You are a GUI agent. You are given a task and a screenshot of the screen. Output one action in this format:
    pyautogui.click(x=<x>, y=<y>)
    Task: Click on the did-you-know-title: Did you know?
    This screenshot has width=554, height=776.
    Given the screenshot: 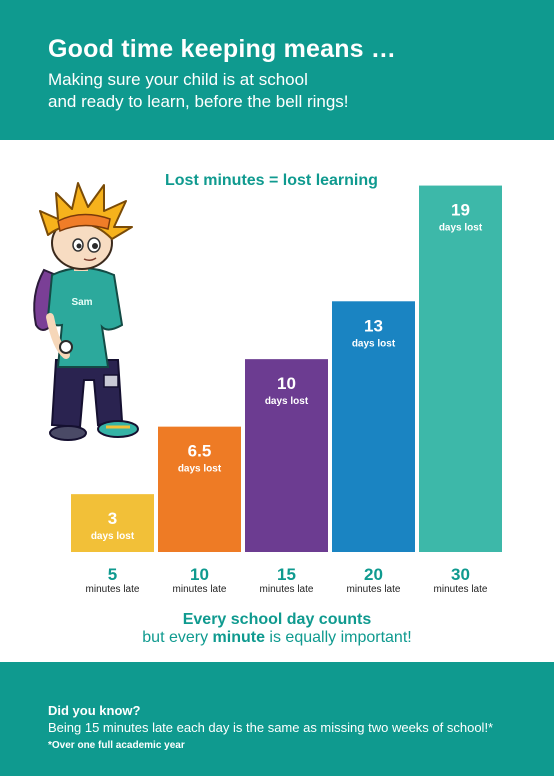 What is the action you would take?
    pyautogui.click(x=94, y=710)
    